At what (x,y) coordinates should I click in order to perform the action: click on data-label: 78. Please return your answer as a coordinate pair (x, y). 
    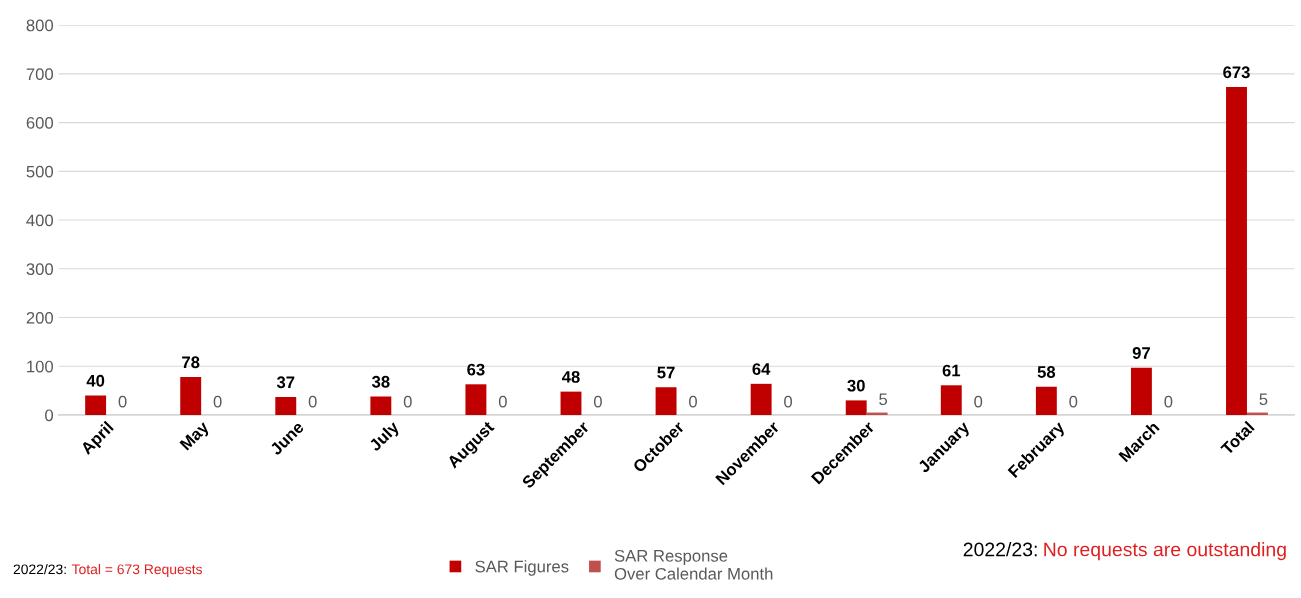
    Looking at the image, I should click on (191, 362).